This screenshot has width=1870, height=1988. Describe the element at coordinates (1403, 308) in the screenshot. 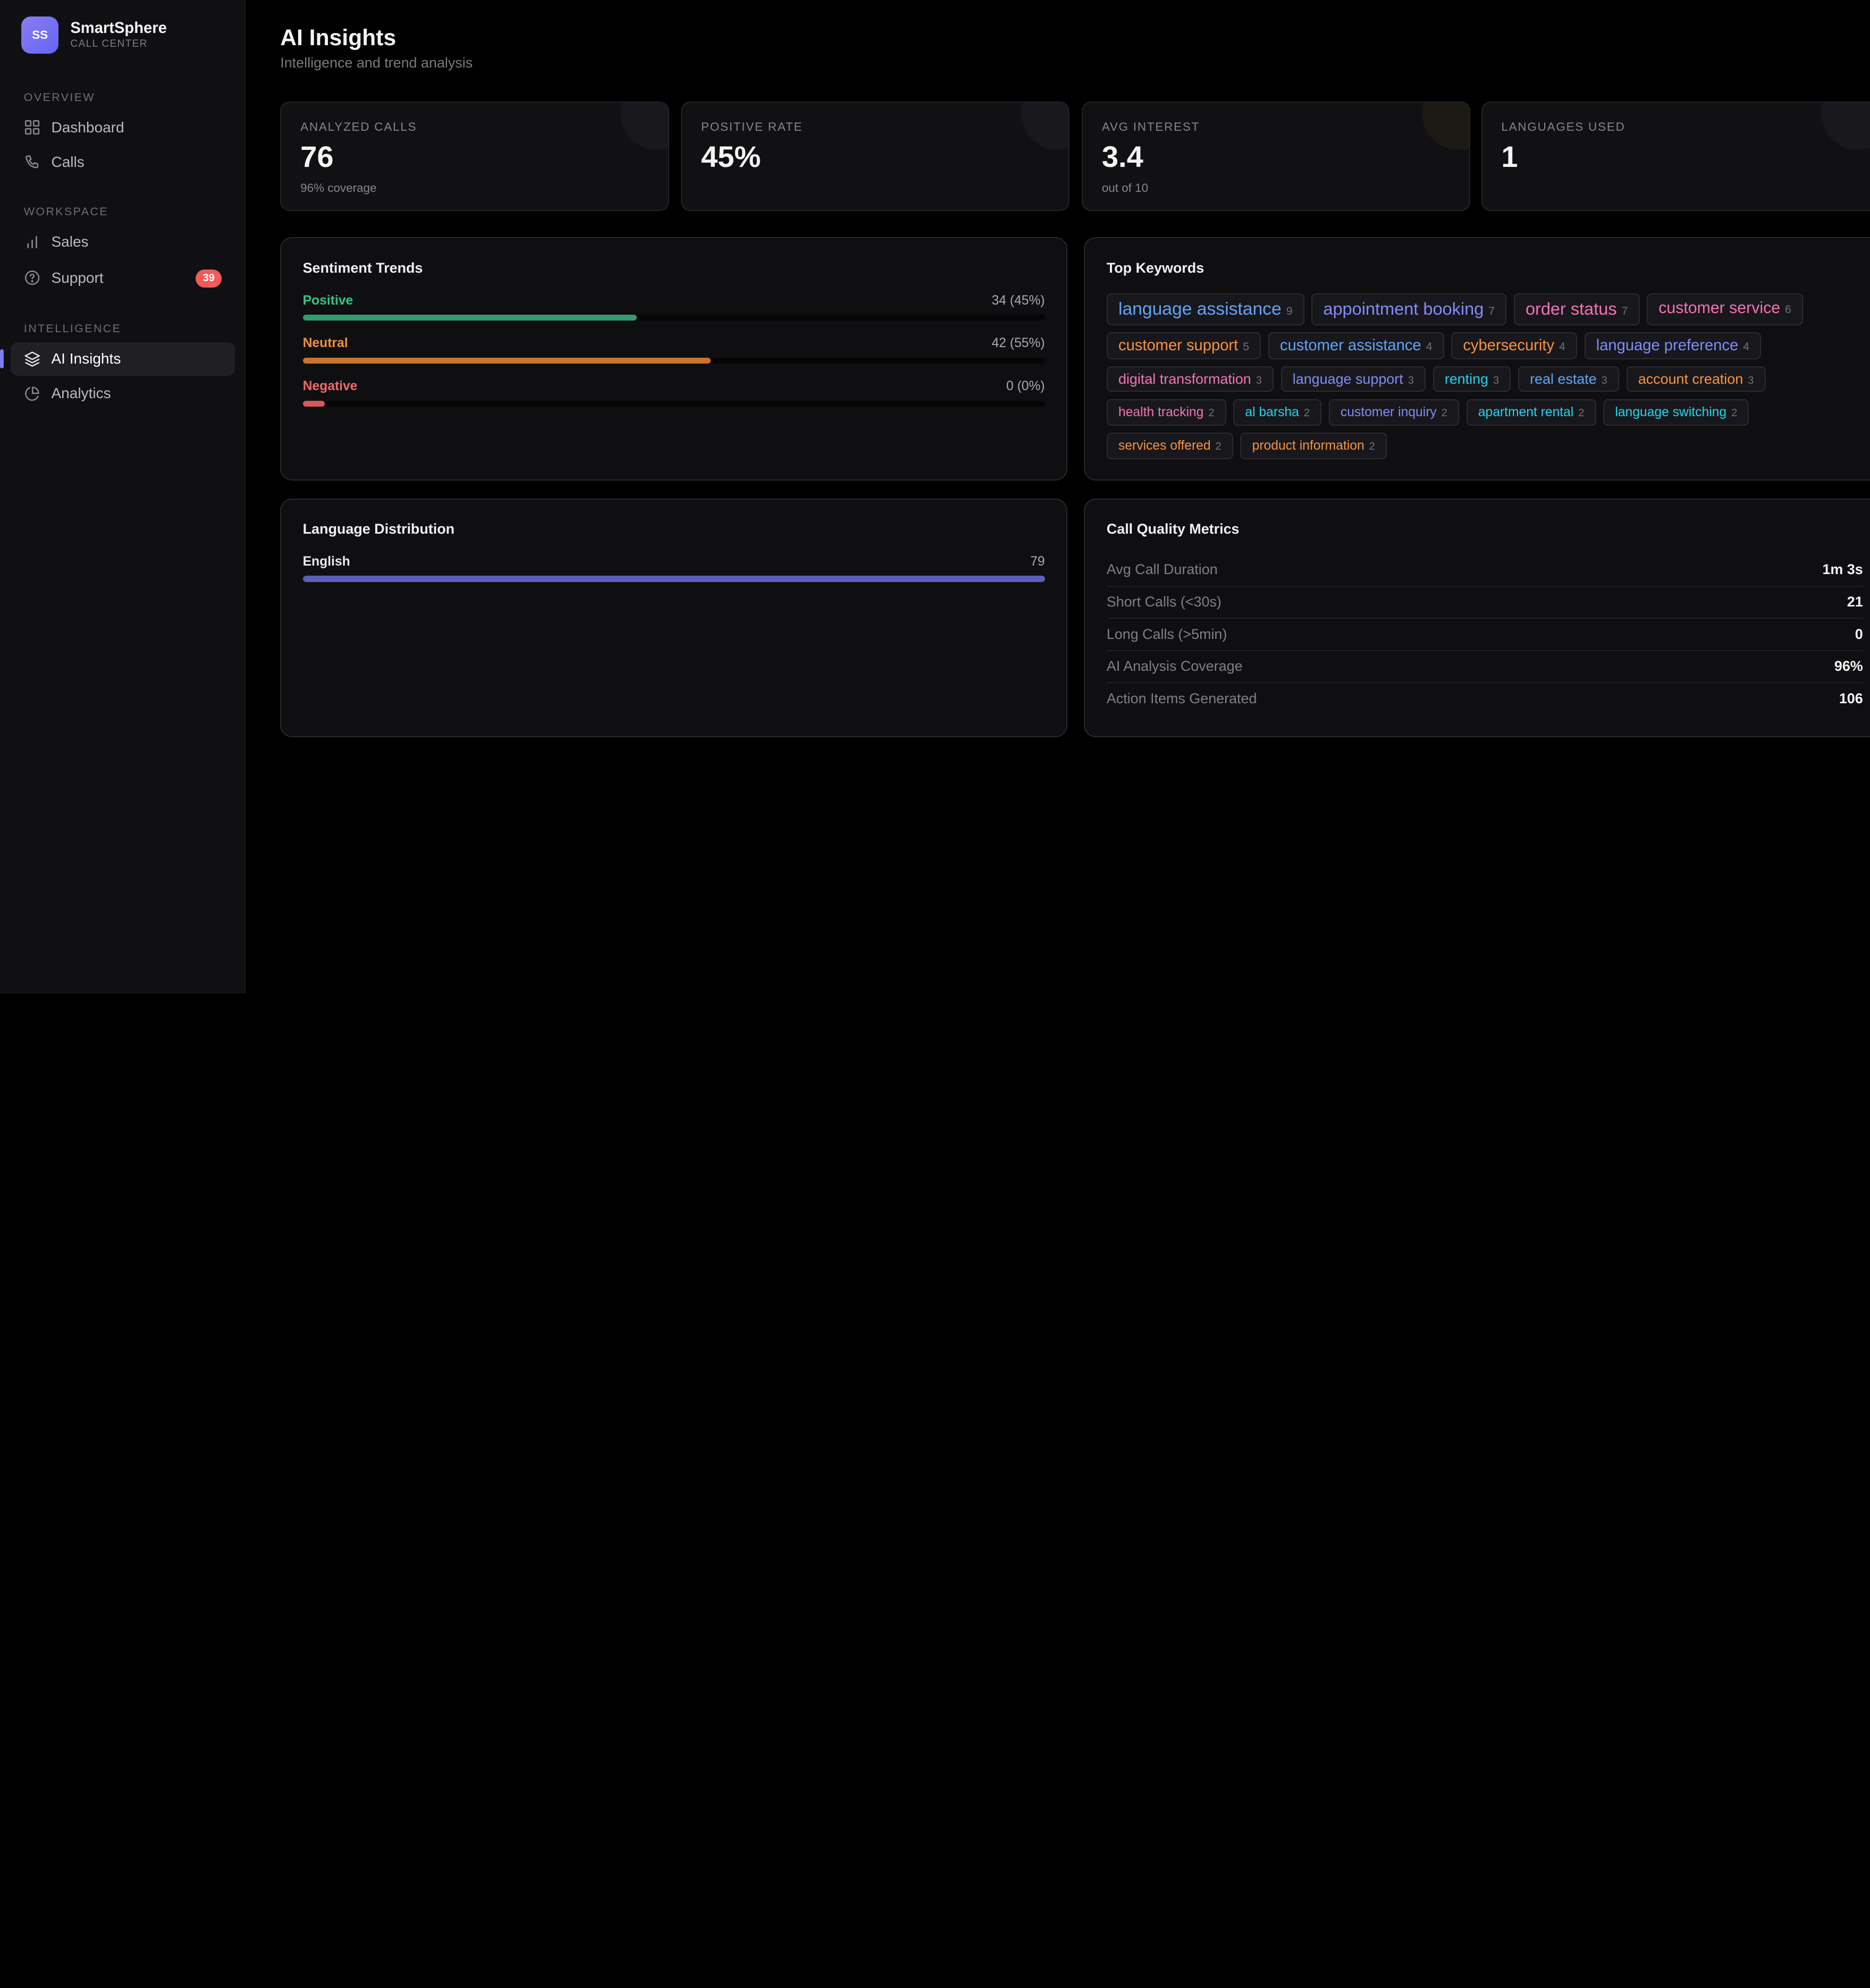

I see `keyword-text: appointment booking` at that location.